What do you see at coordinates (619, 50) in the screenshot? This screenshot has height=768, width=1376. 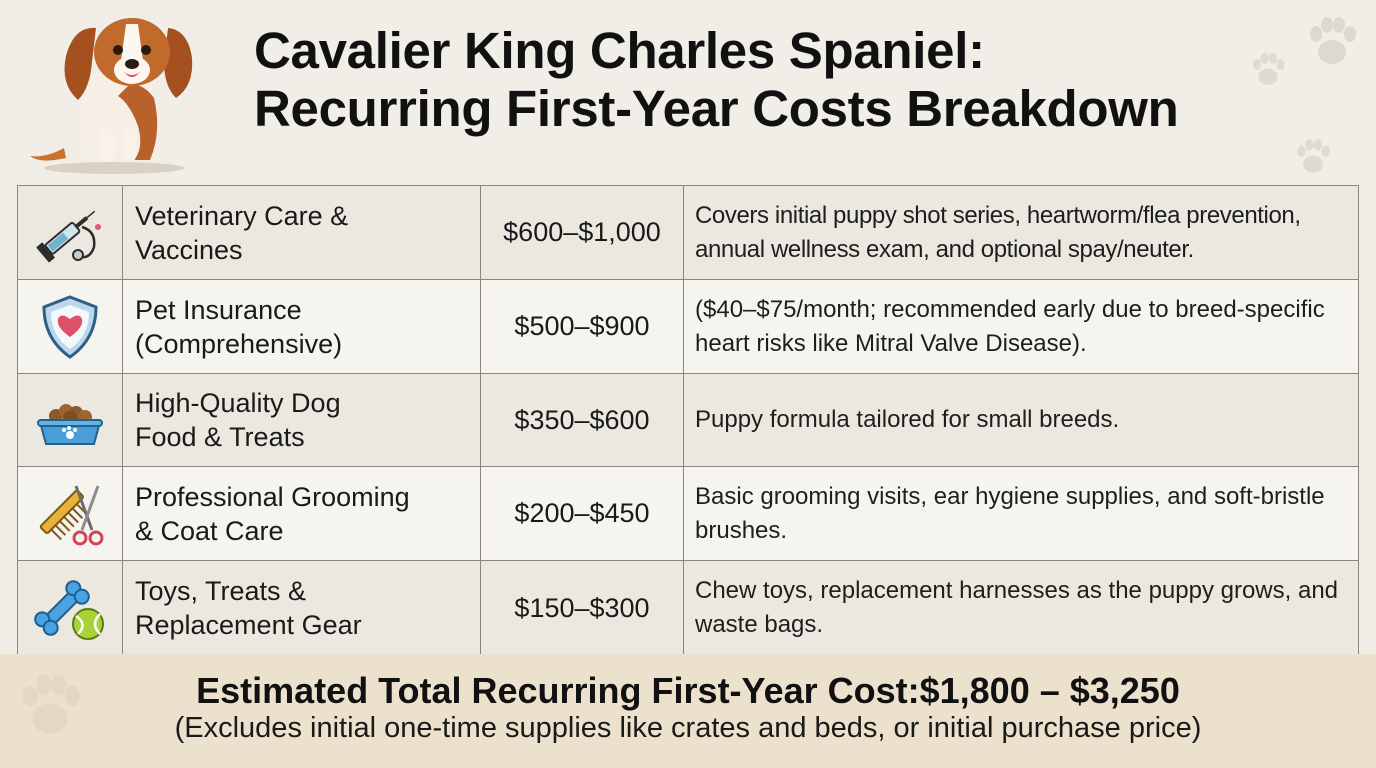 I see `title-line-1: Cavalier King Charles Spaniel:` at bounding box center [619, 50].